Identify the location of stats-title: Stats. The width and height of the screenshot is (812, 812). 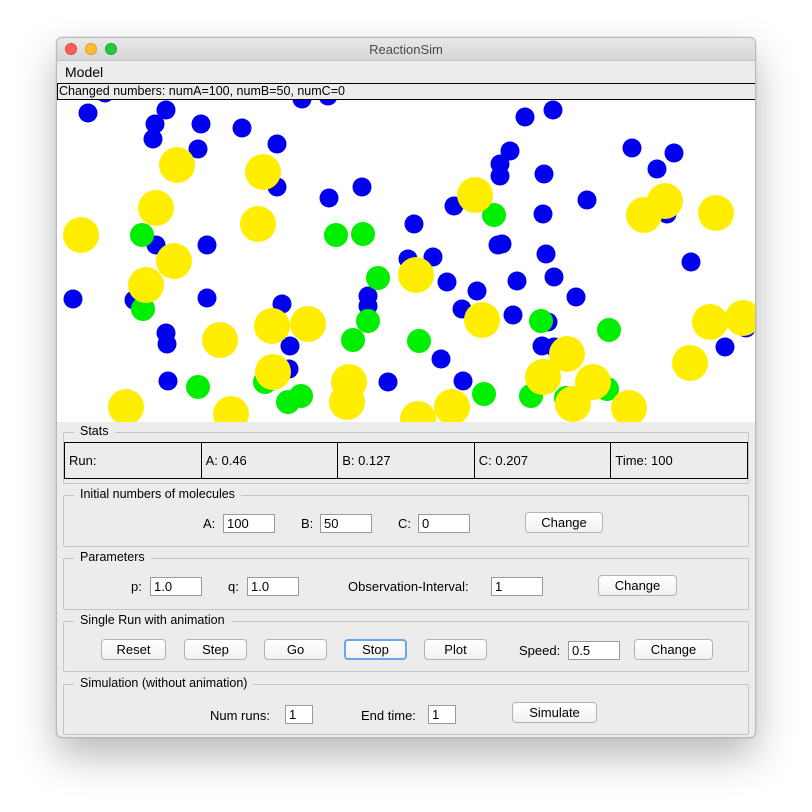
(94, 431).